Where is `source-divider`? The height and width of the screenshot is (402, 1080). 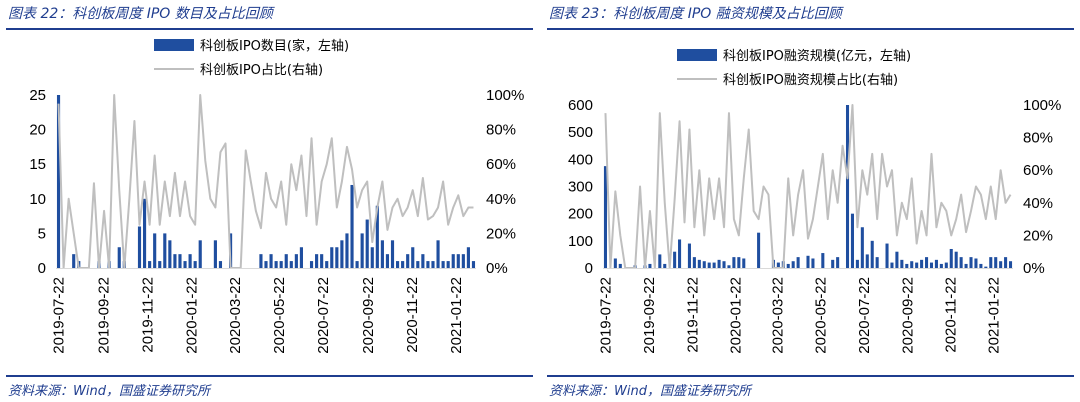
source-divider is located at coordinates (810, 376).